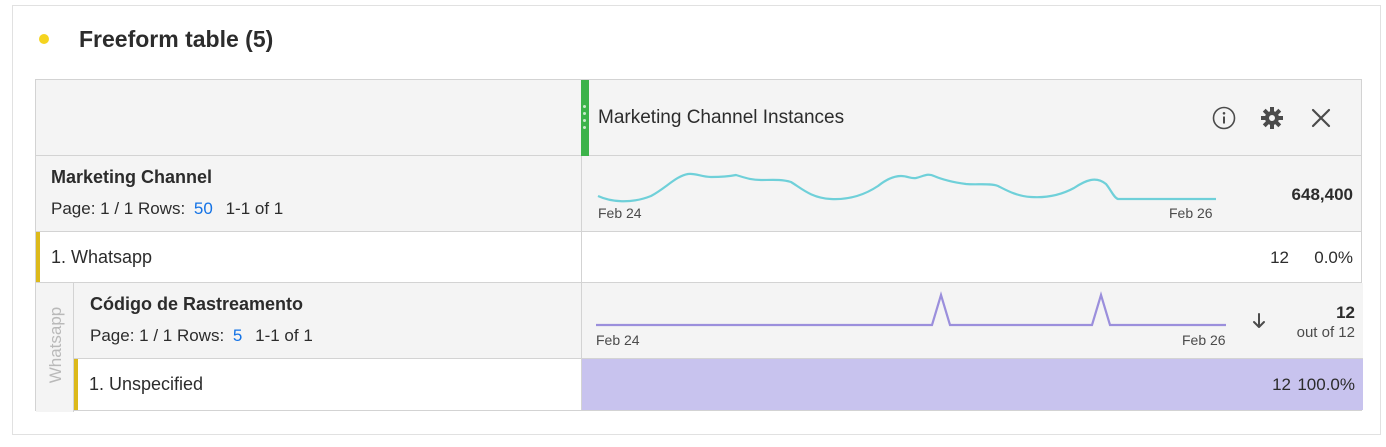 The height and width of the screenshot is (447, 1386). I want to click on metric-column-title: Marketing Channel Instances, so click(721, 117).